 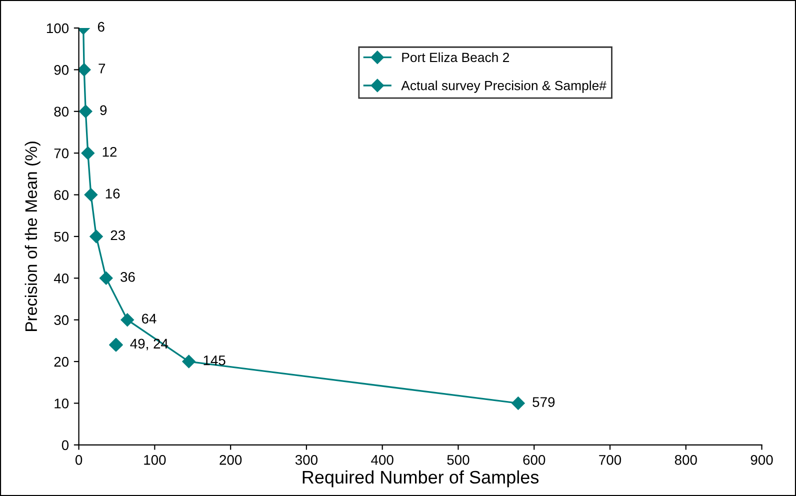 I want to click on annotation: 16, so click(x=113, y=193).